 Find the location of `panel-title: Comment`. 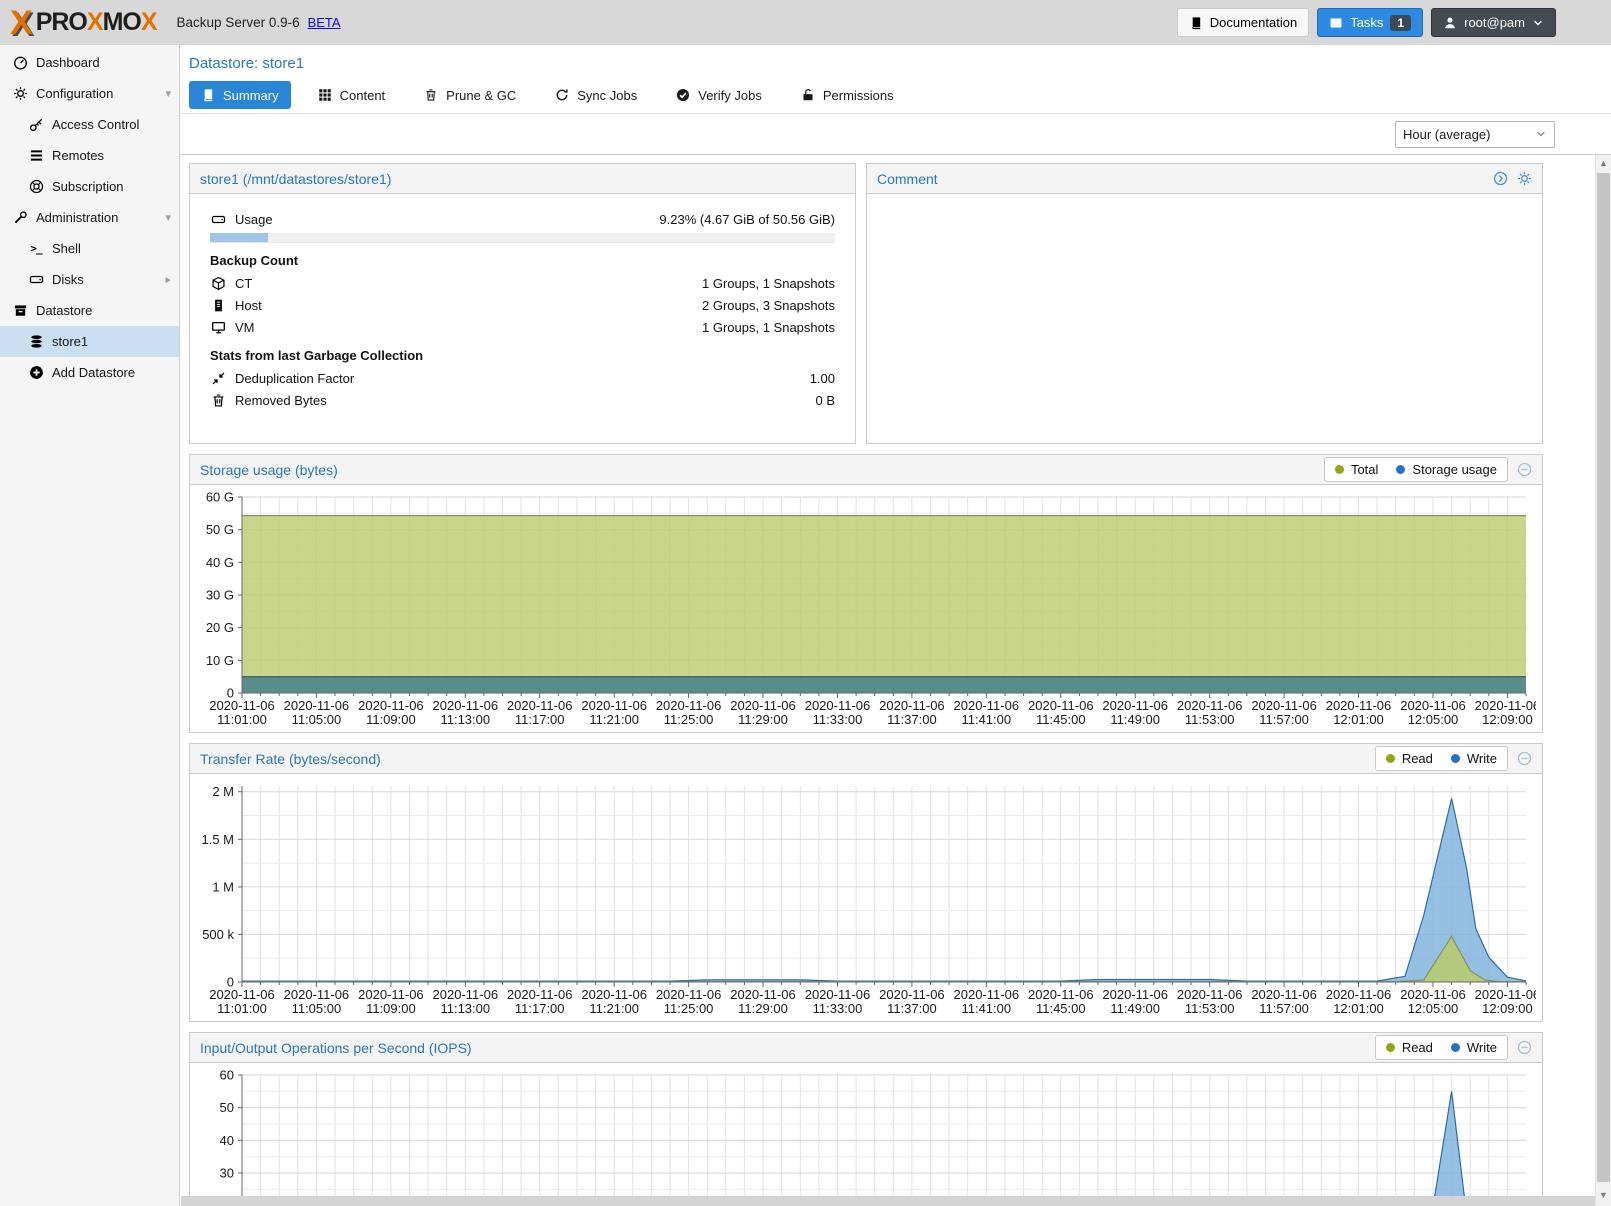

panel-title: Comment is located at coordinates (907, 178).